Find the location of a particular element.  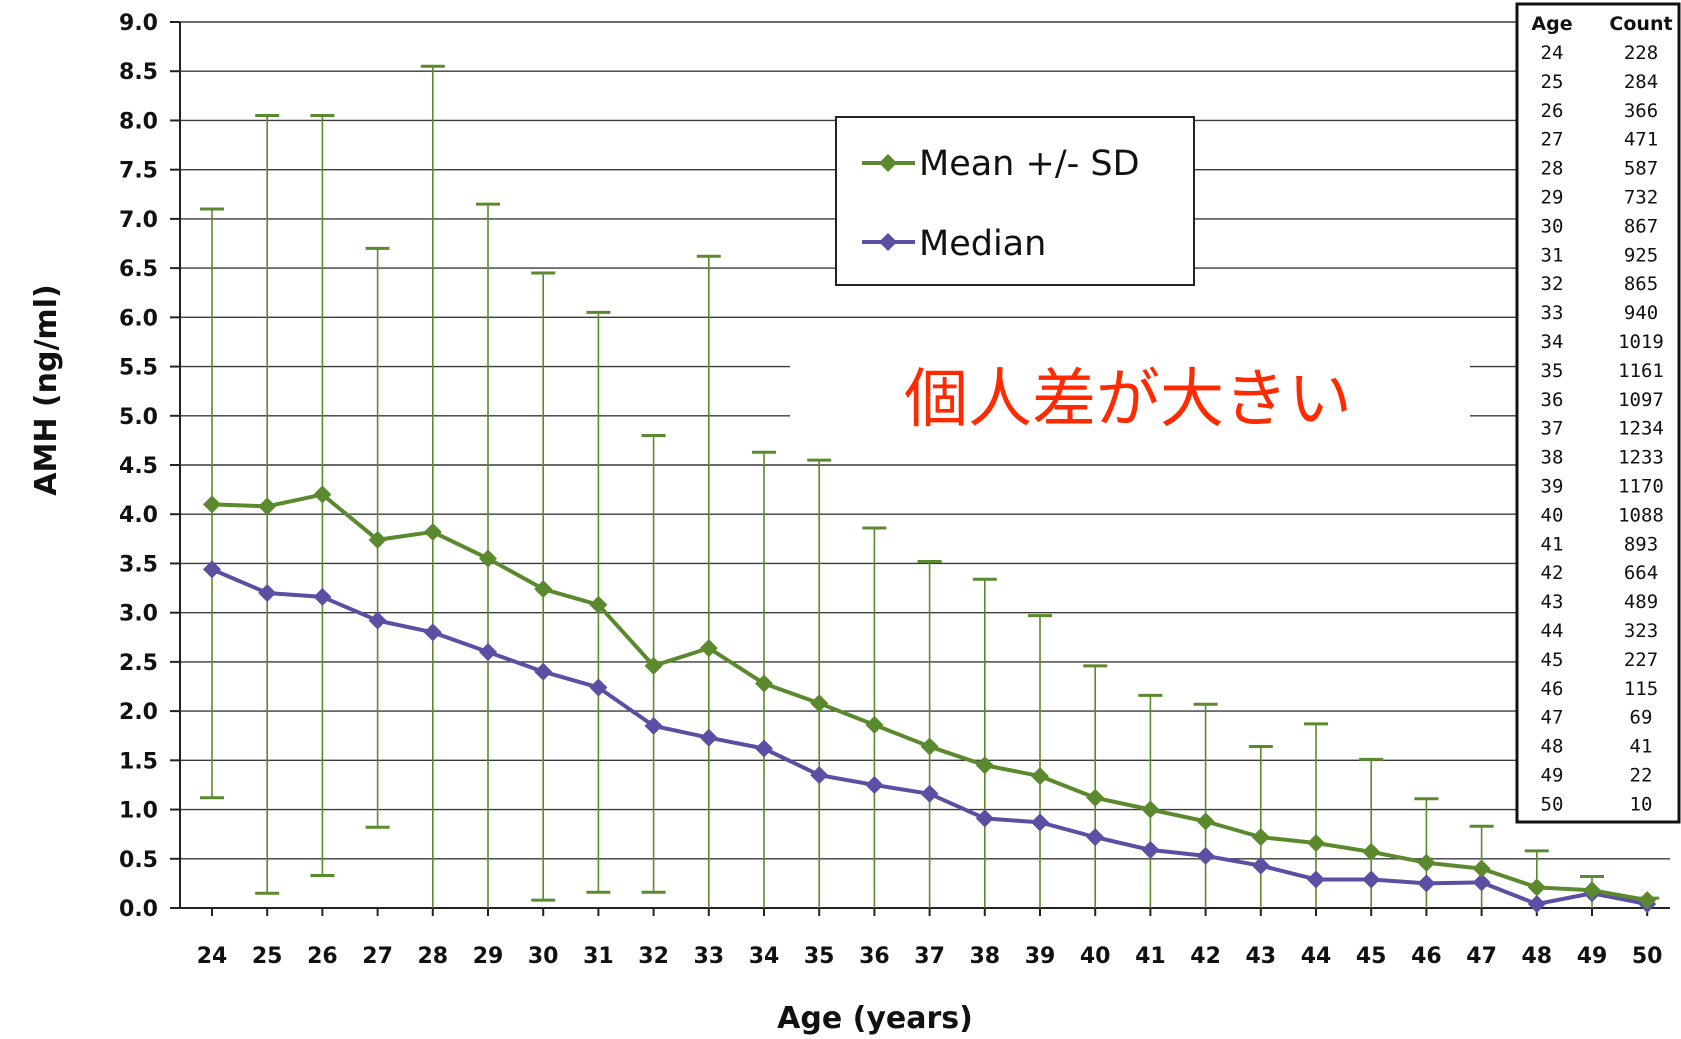

legend-median-marker is located at coordinates (888, 242).